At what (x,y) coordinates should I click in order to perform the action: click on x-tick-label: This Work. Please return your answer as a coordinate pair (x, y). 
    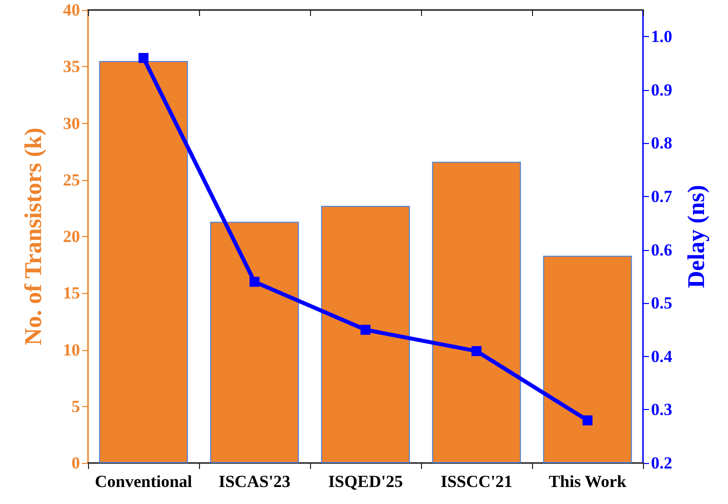
    Looking at the image, I should click on (587, 481).